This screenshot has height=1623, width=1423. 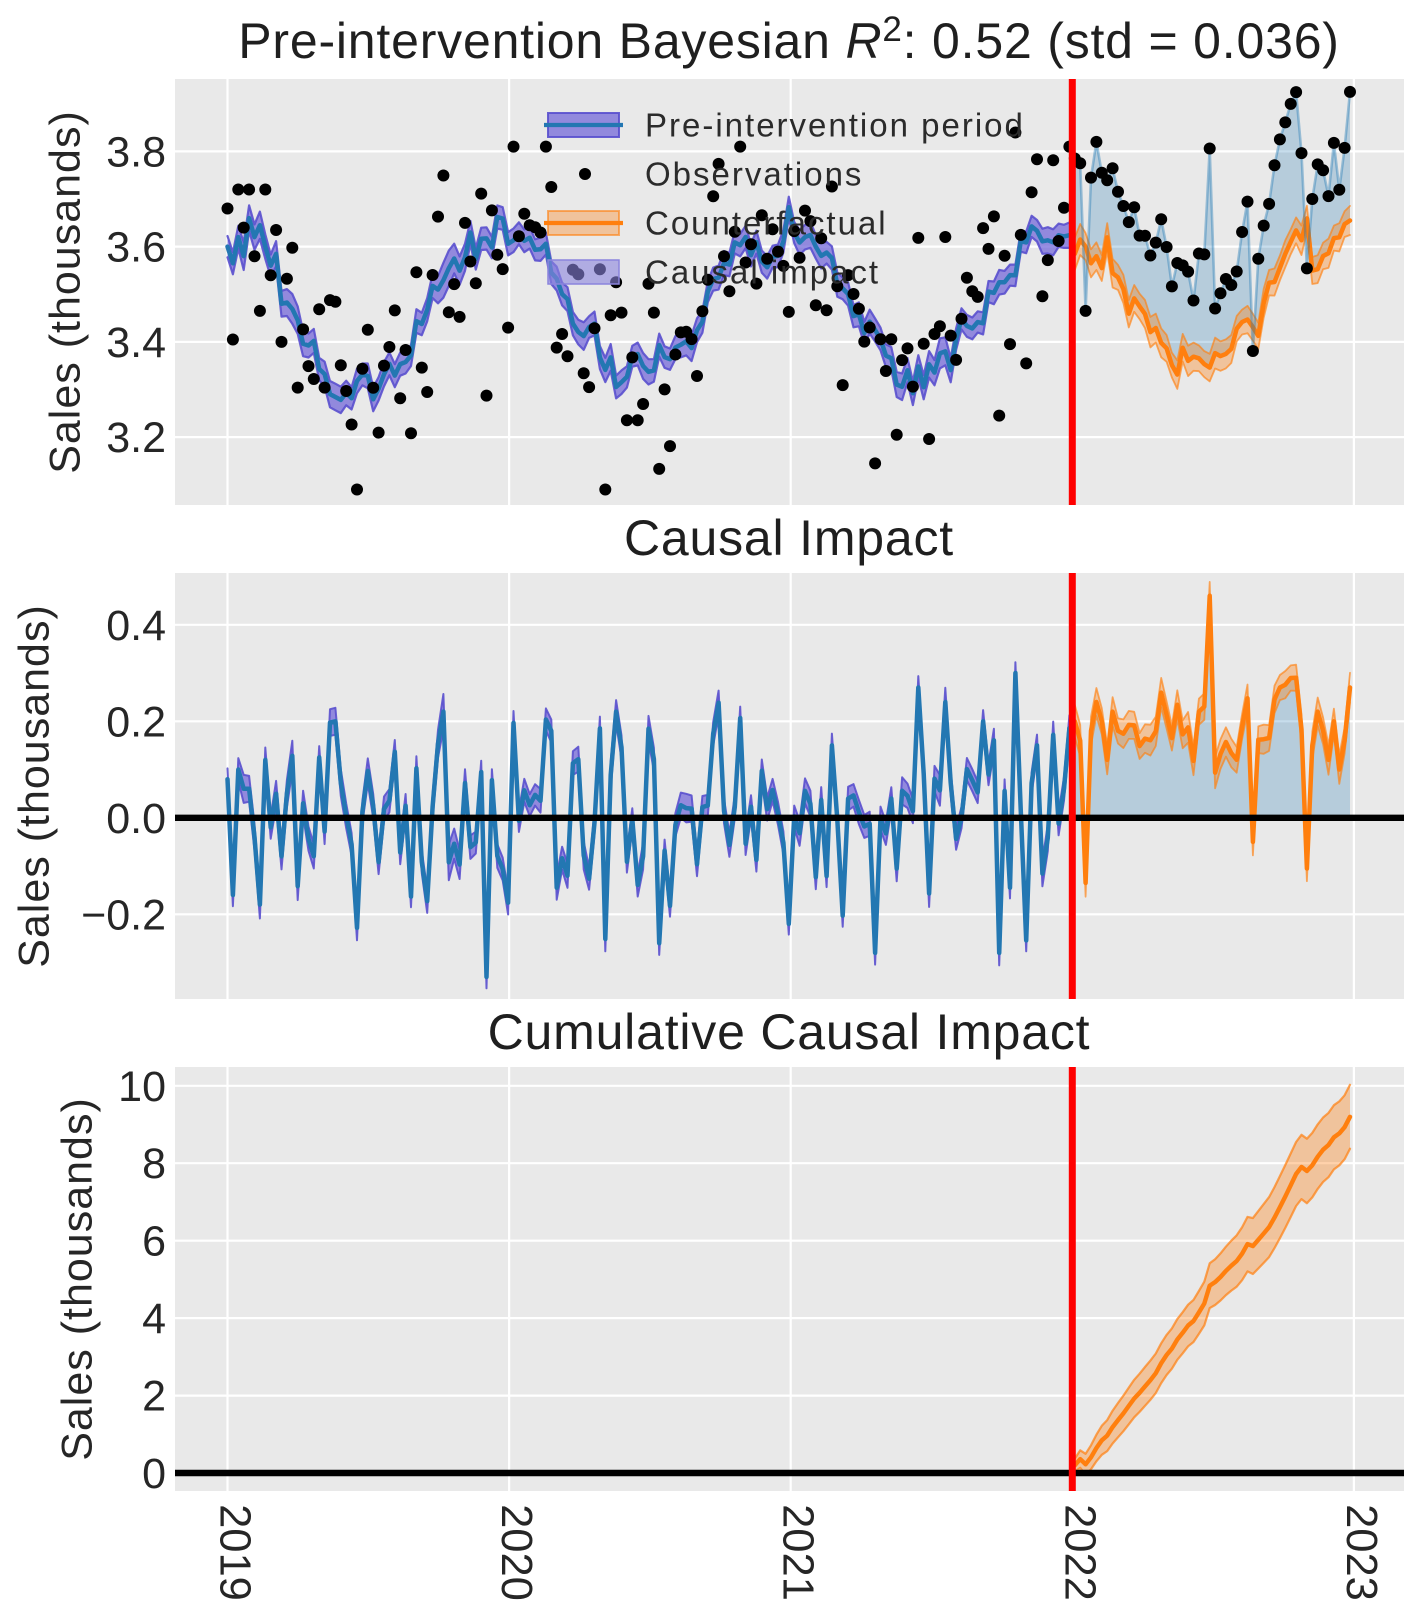 What do you see at coordinates (1079, 1552) in the screenshot?
I see `svg-text: 2022` at bounding box center [1079, 1552].